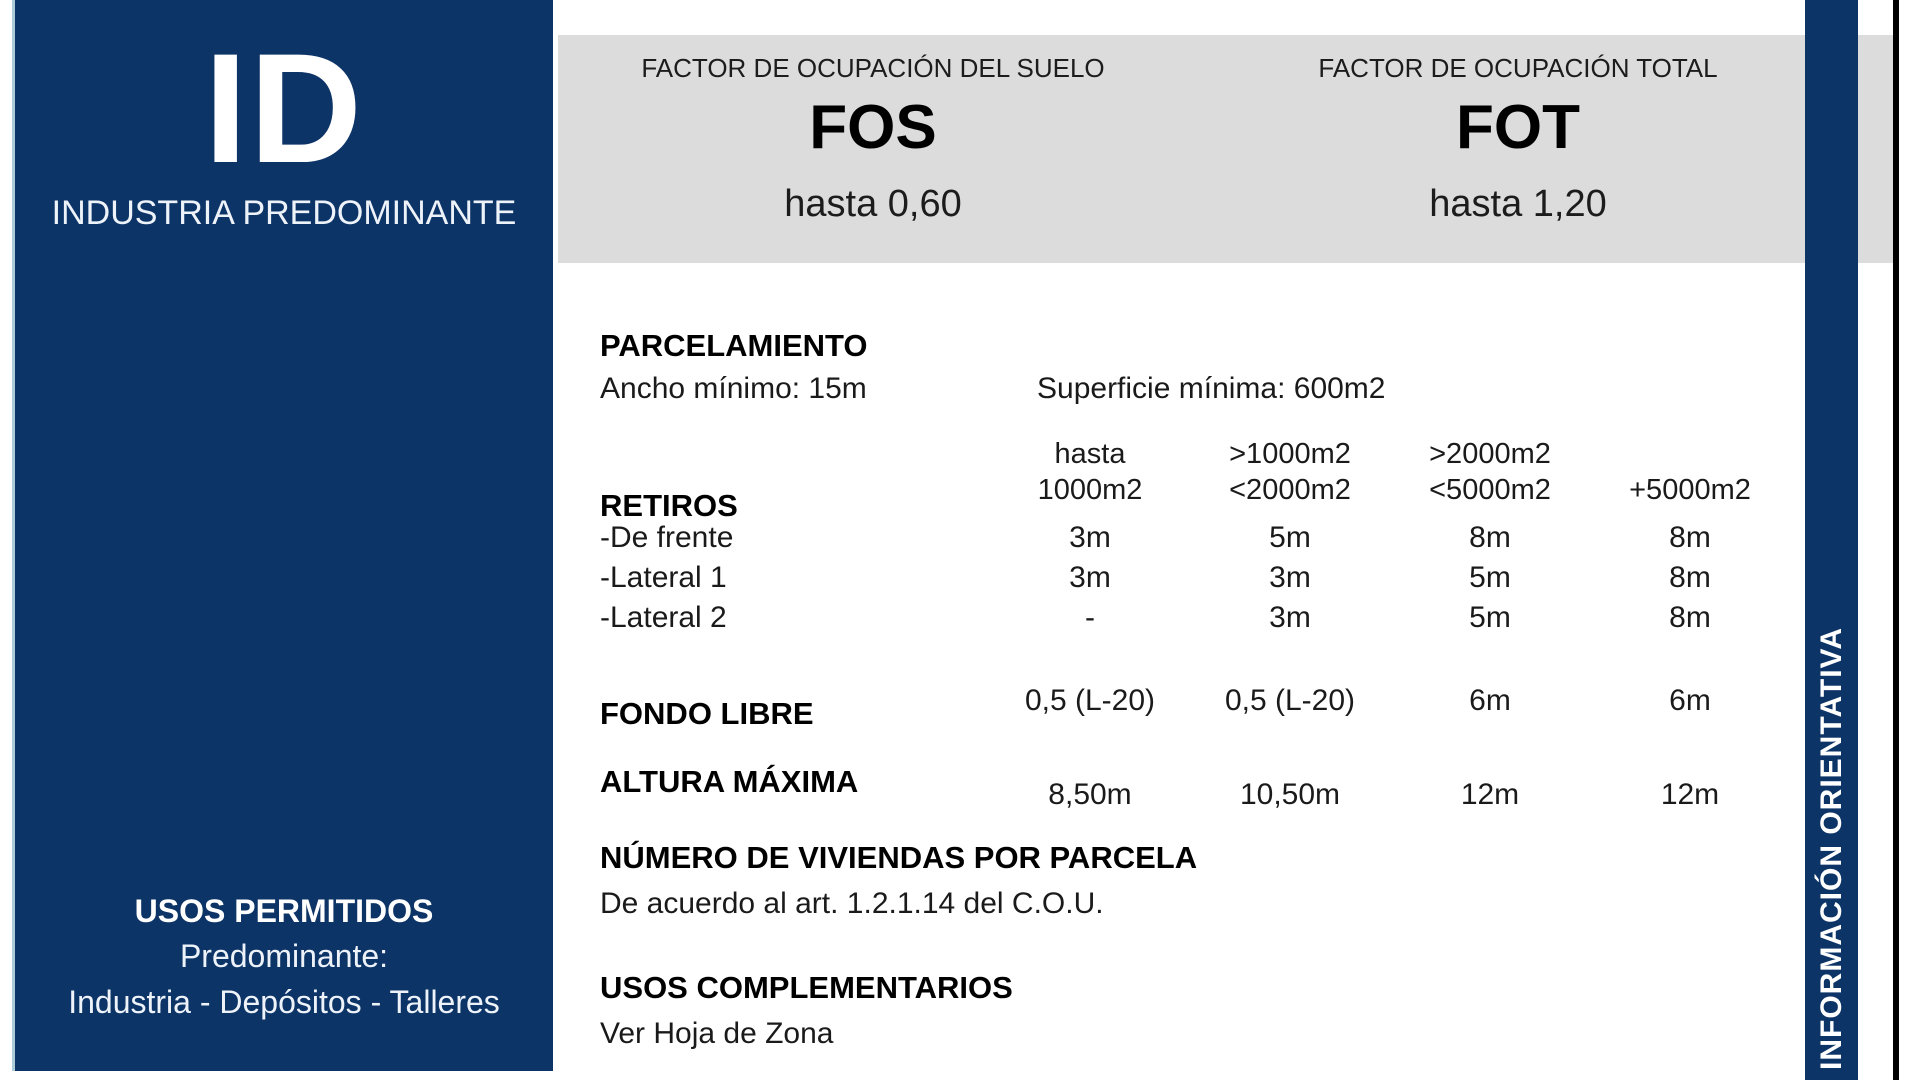 This screenshot has width=1920, height=1080. Describe the element at coordinates (873, 127) in the screenshot. I see `fos-code: FOS` at that location.